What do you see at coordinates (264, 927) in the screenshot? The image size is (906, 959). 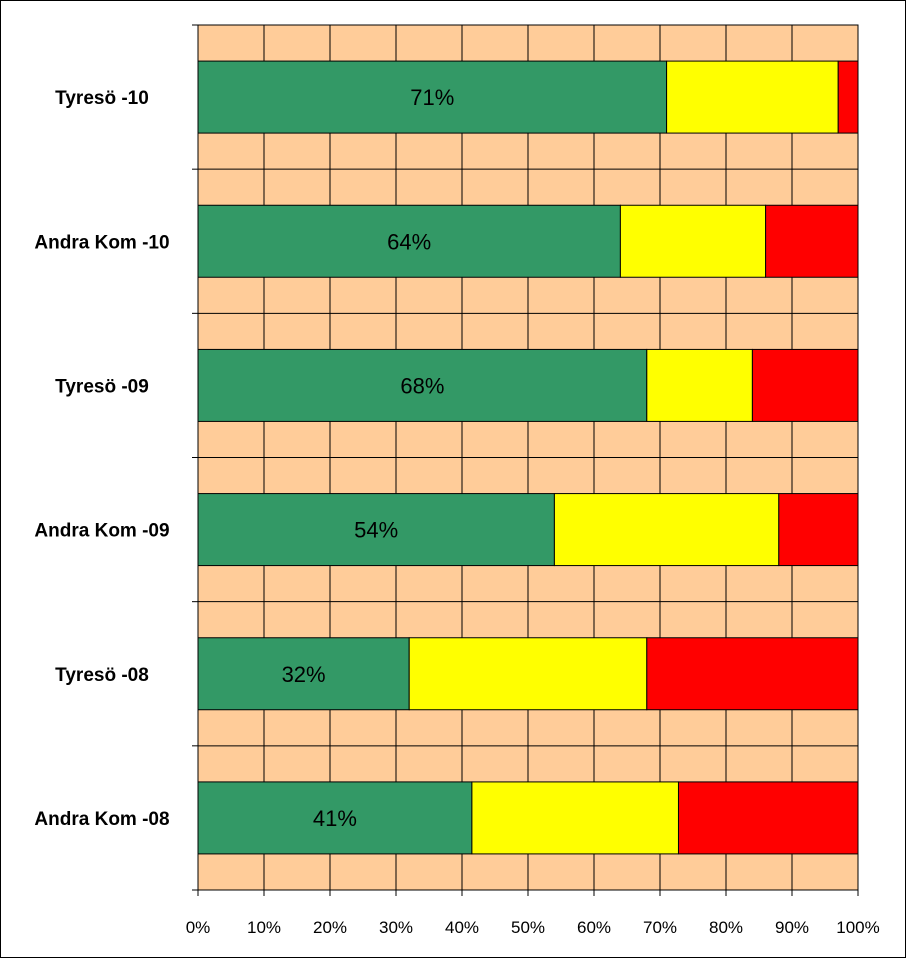 I see `x-tick-label: 10%` at bounding box center [264, 927].